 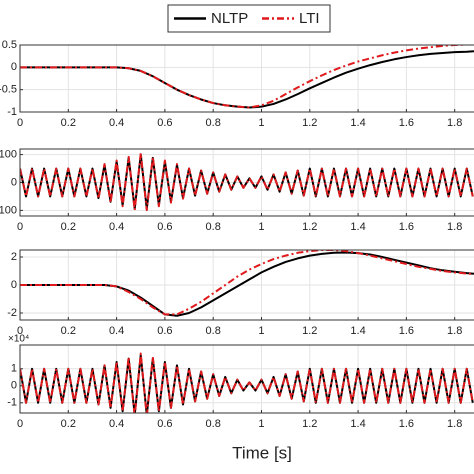 I want to click on legend-label: LTI, so click(x=309, y=18).